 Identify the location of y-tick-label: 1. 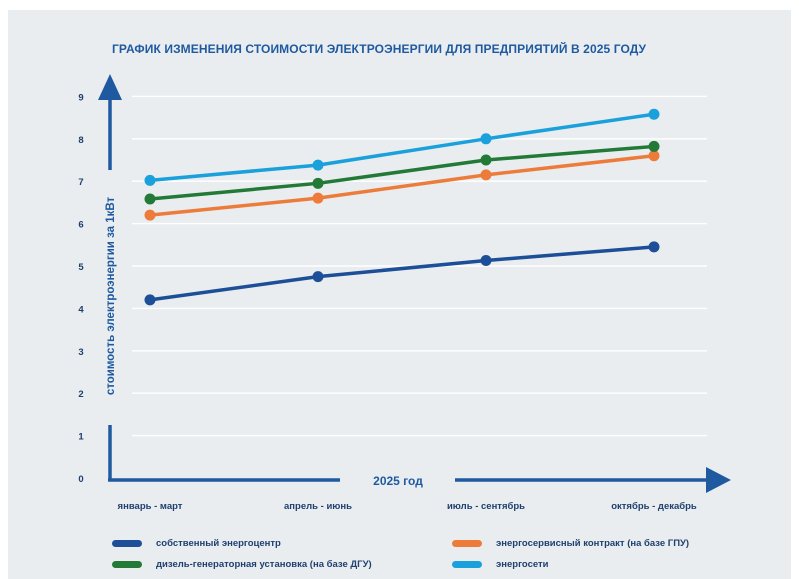
(81, 437).